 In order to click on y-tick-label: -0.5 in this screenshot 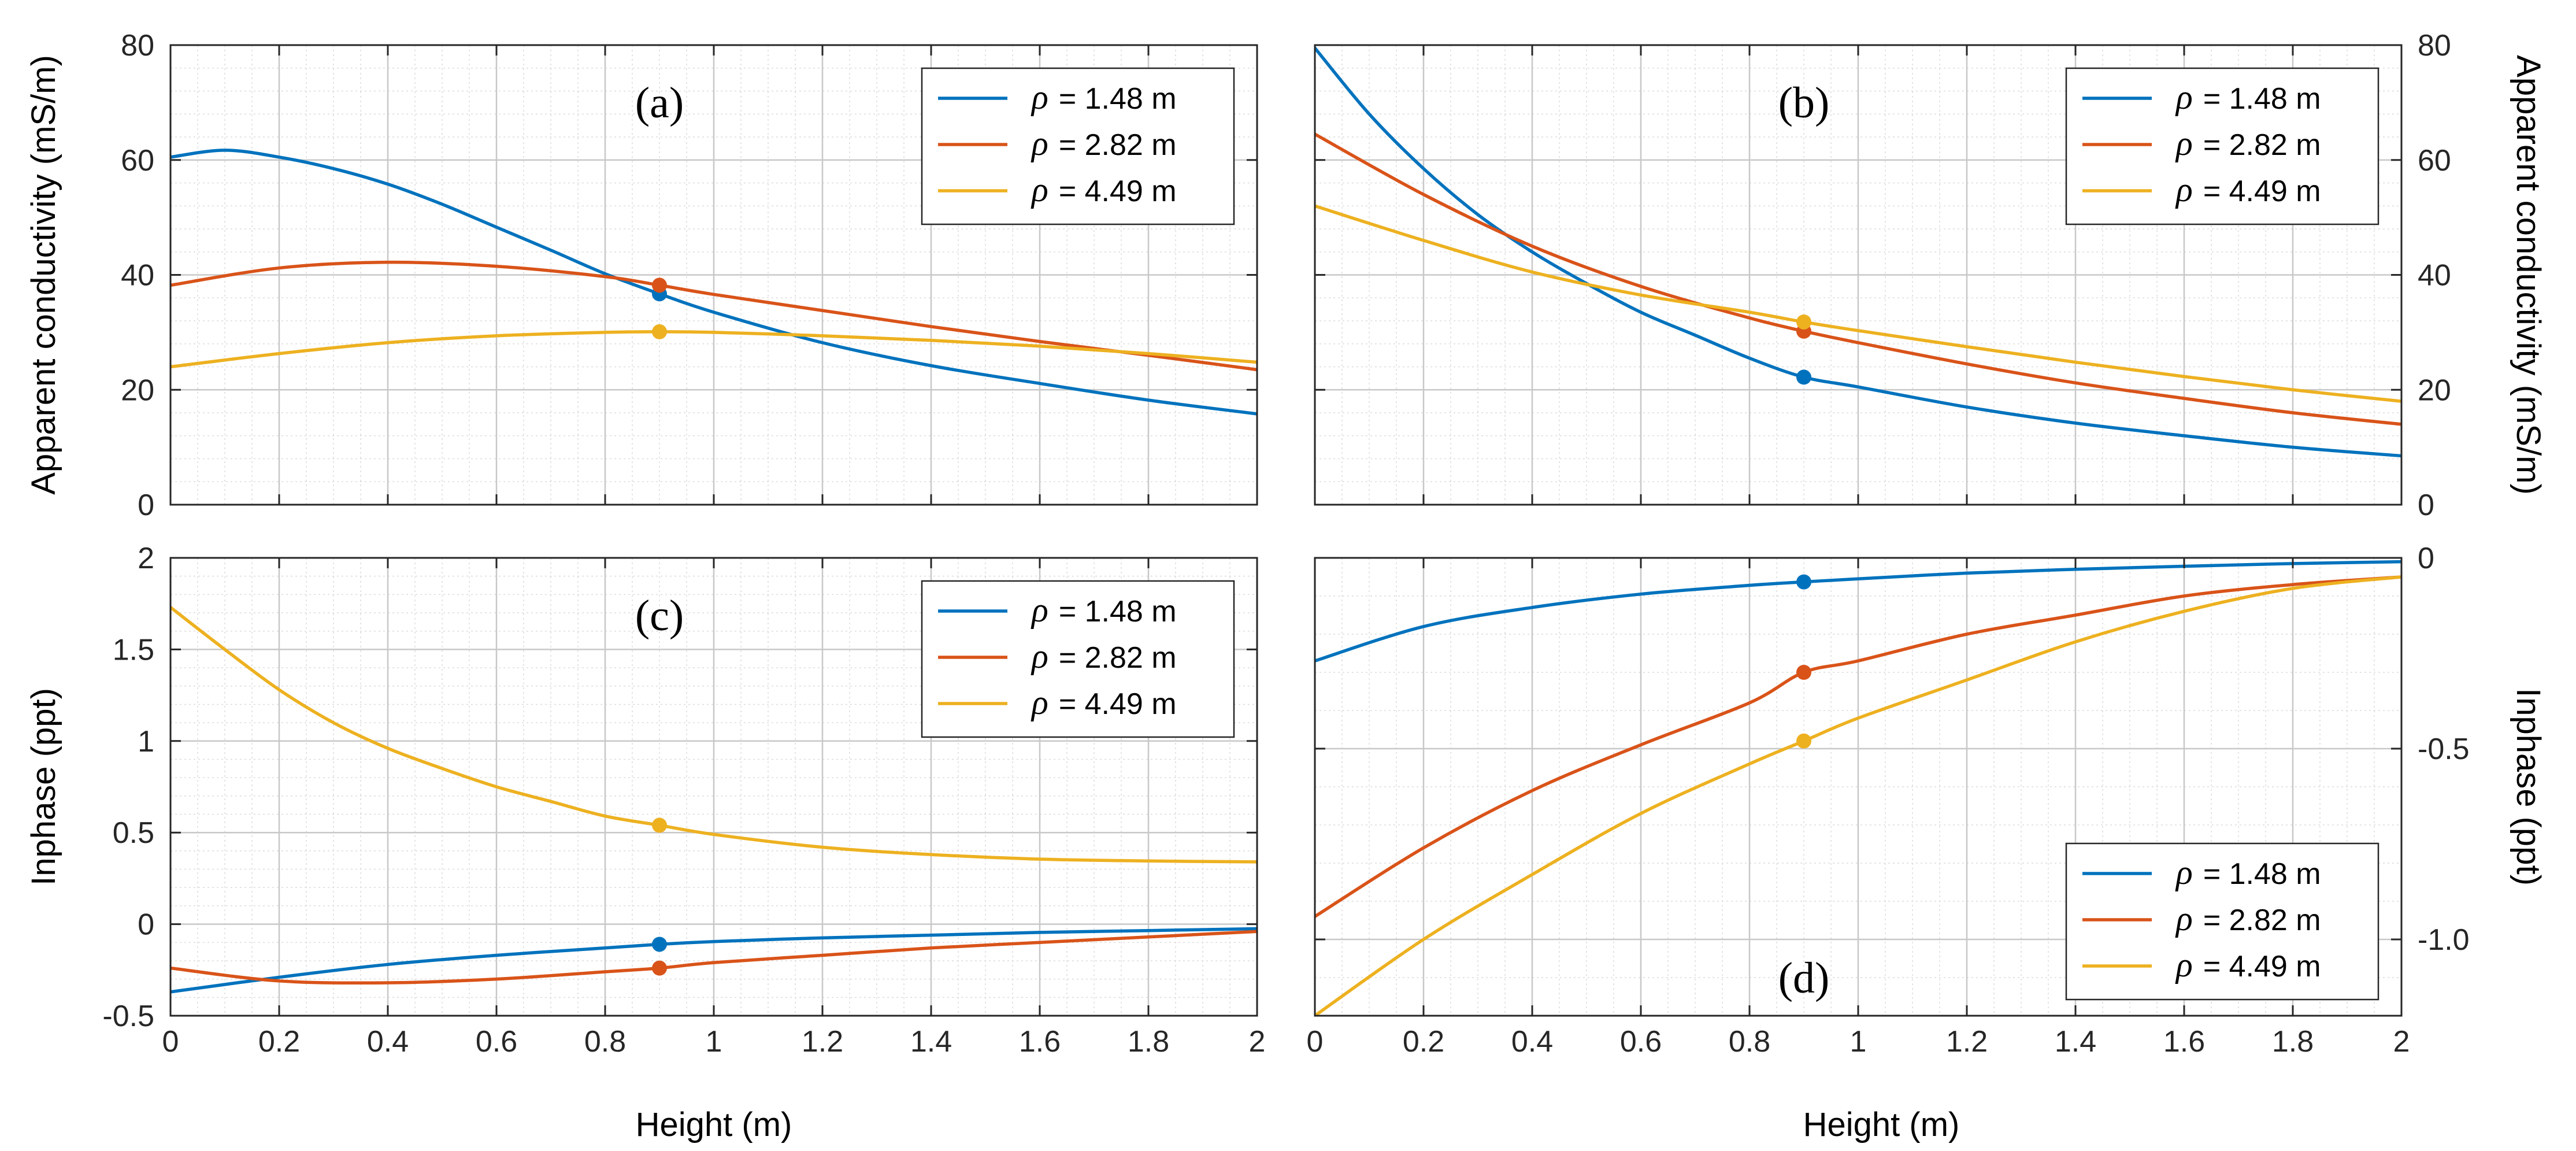, I will do `click(2444, 749)`.